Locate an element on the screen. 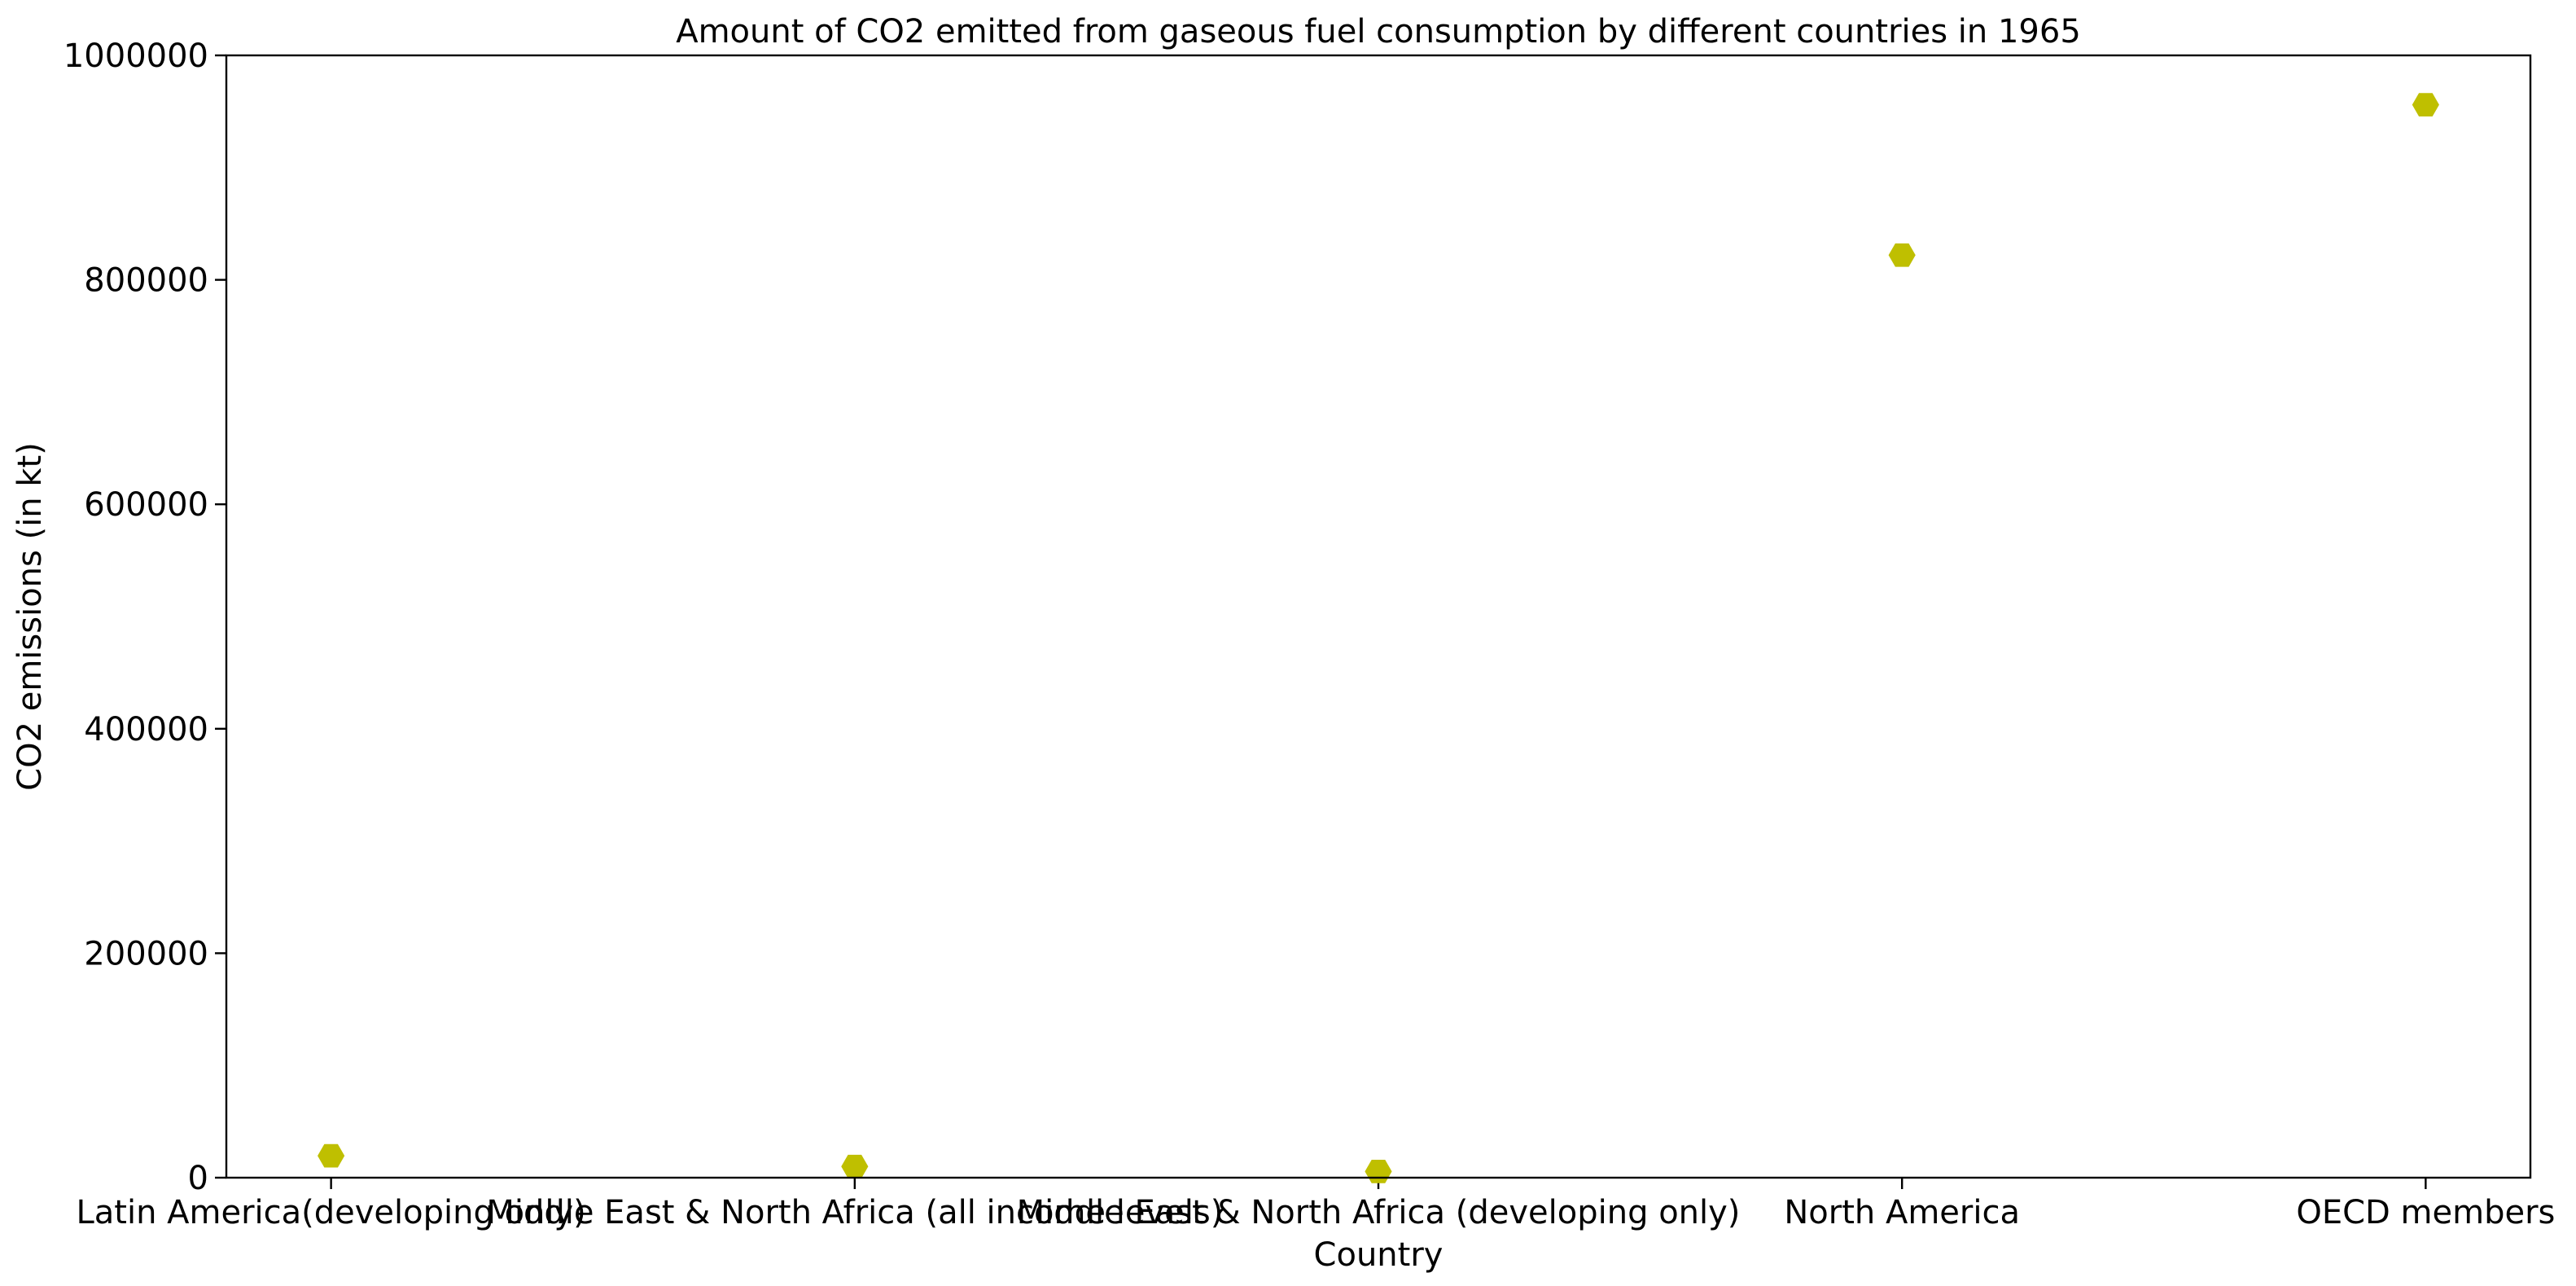 Image resolution: width=2576 pixels, height=1286 pixels. y-tick-label: 1000000 is located at coordinates (136, 56).